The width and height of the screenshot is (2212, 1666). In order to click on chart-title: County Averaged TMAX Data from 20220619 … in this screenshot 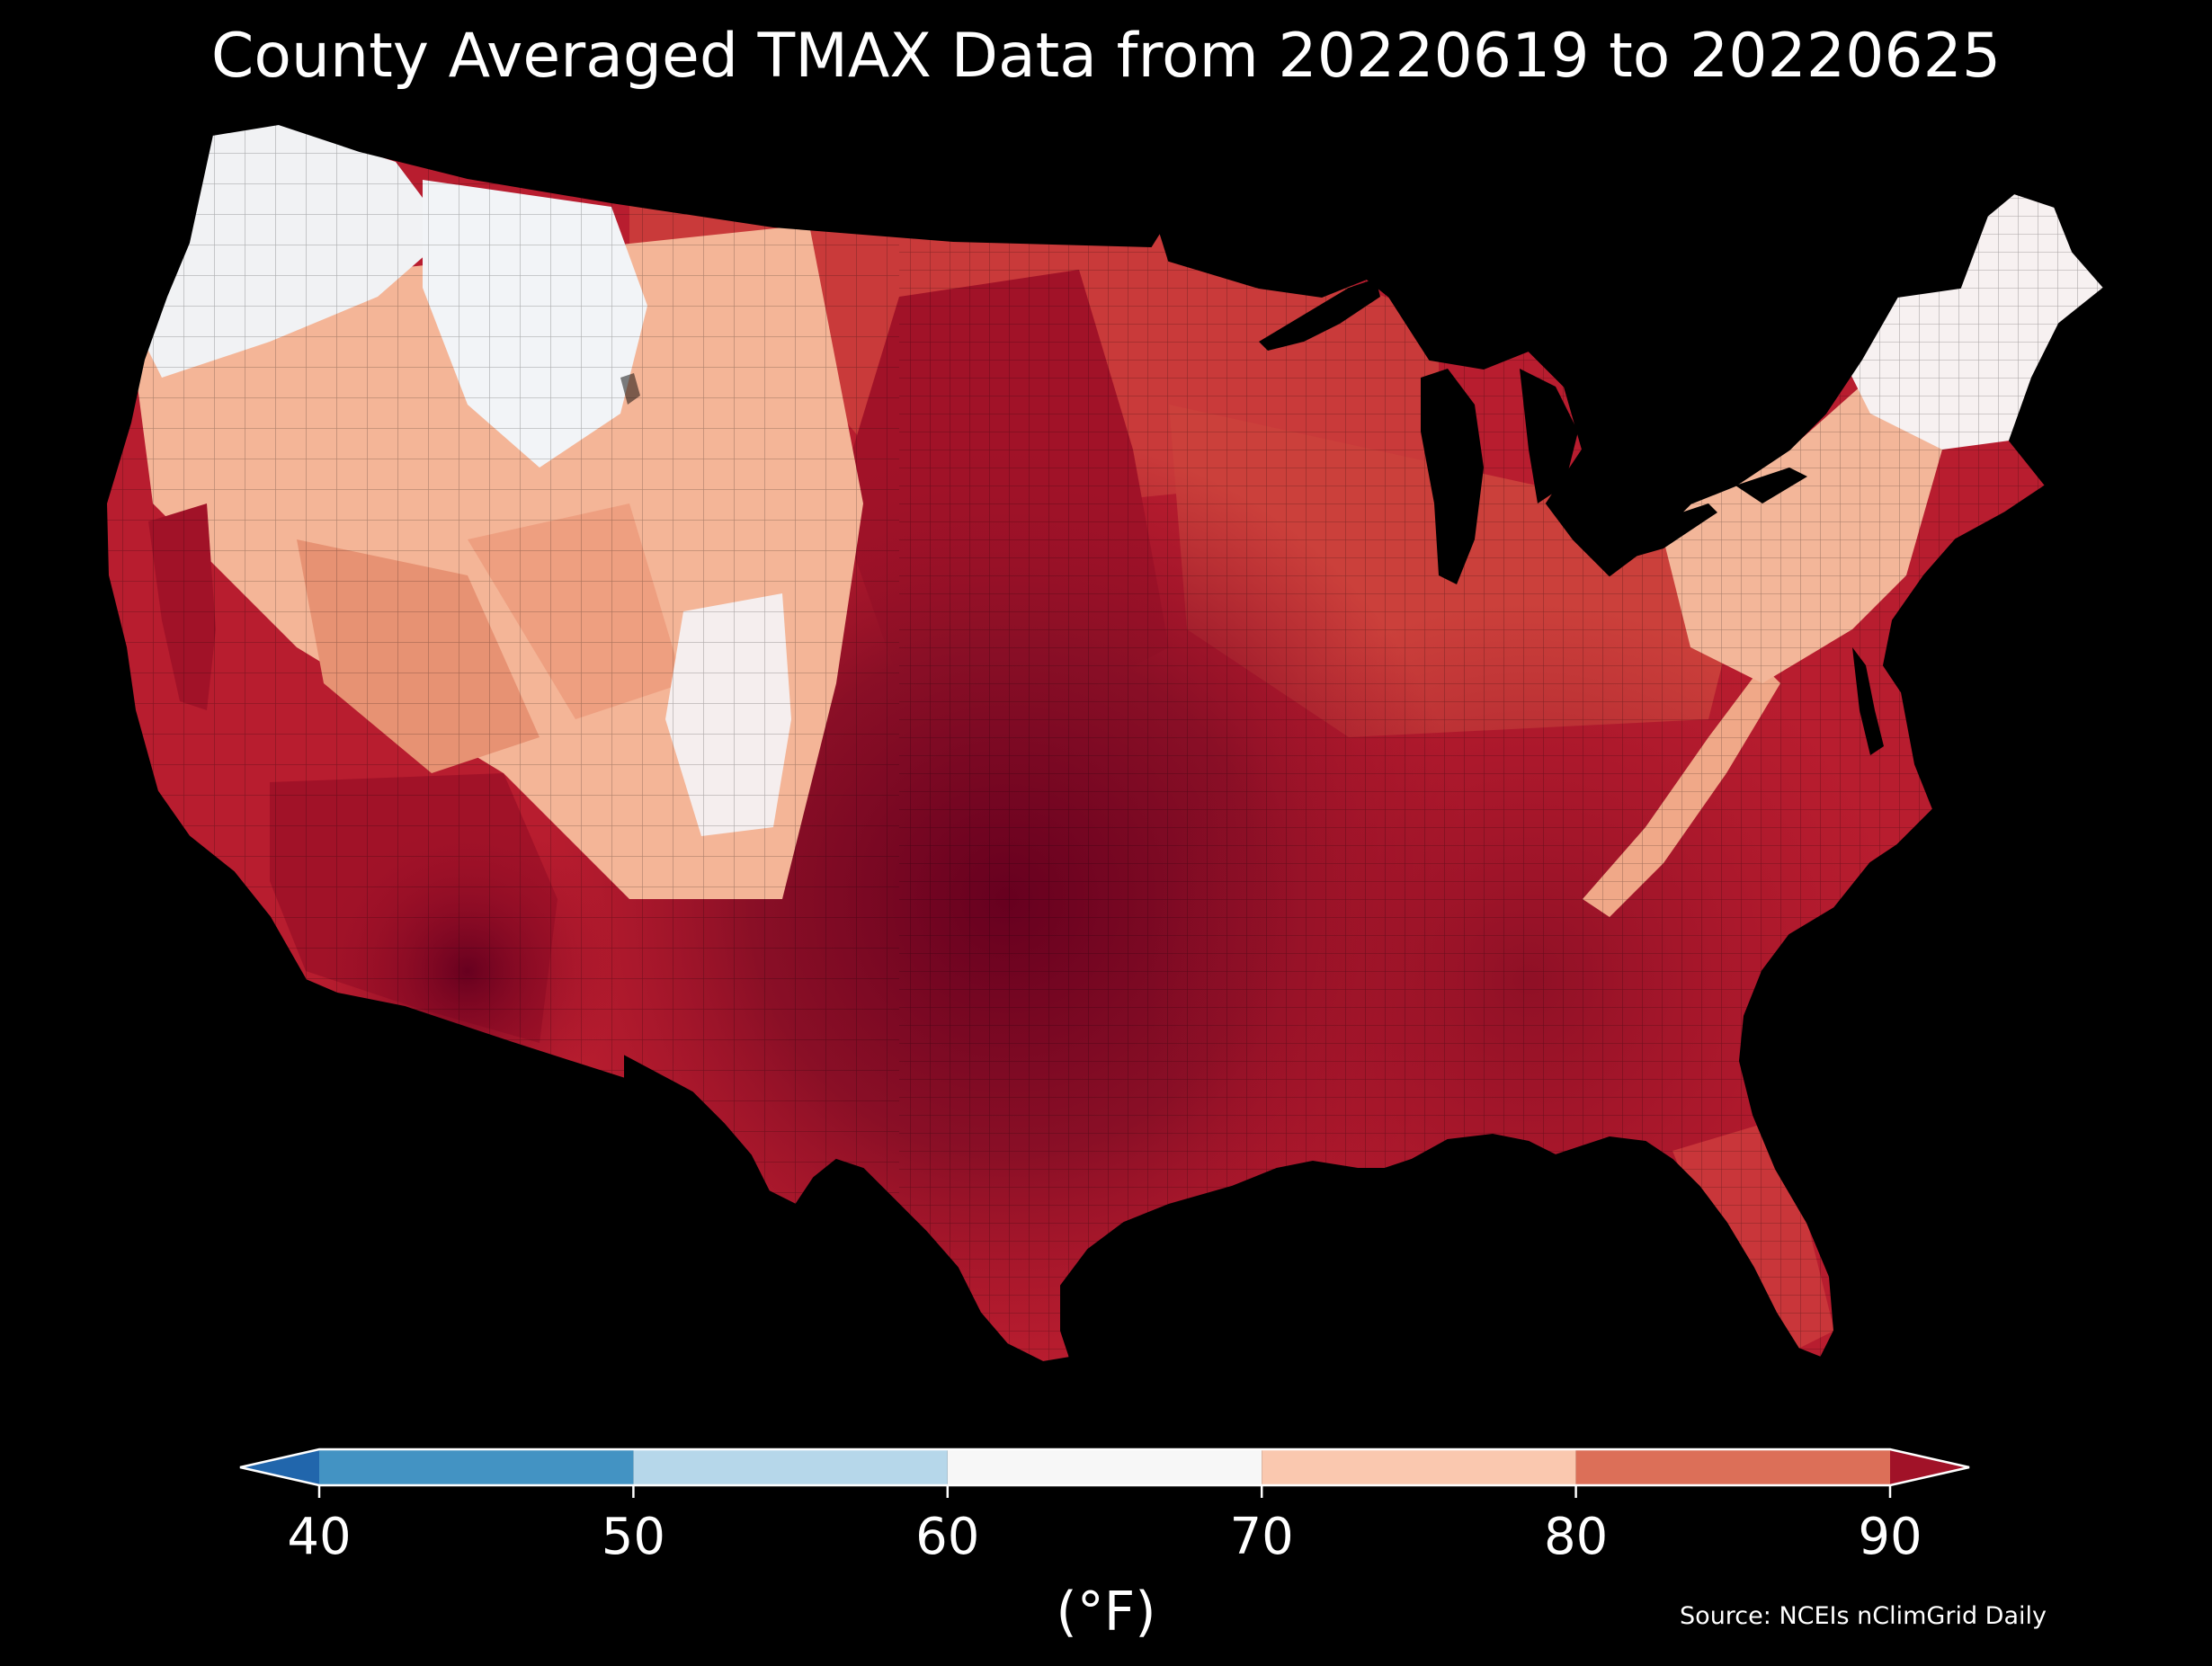, I will do `click(1106, 56)`.